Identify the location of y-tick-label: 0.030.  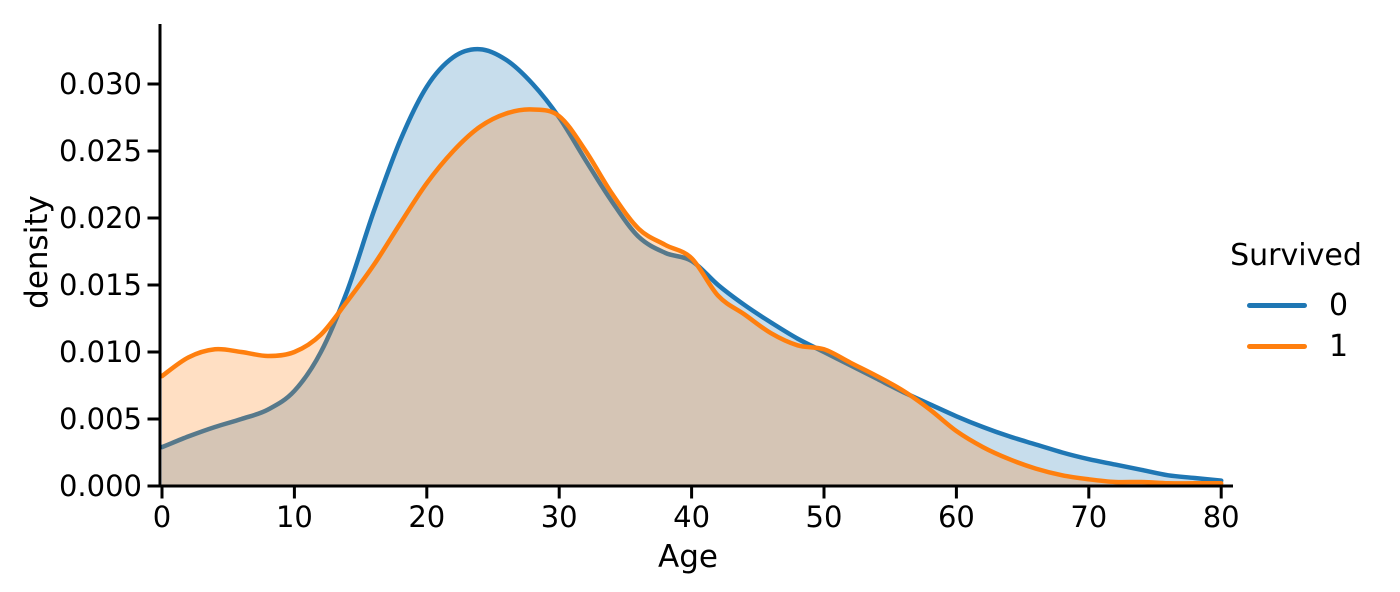
(100, 84).